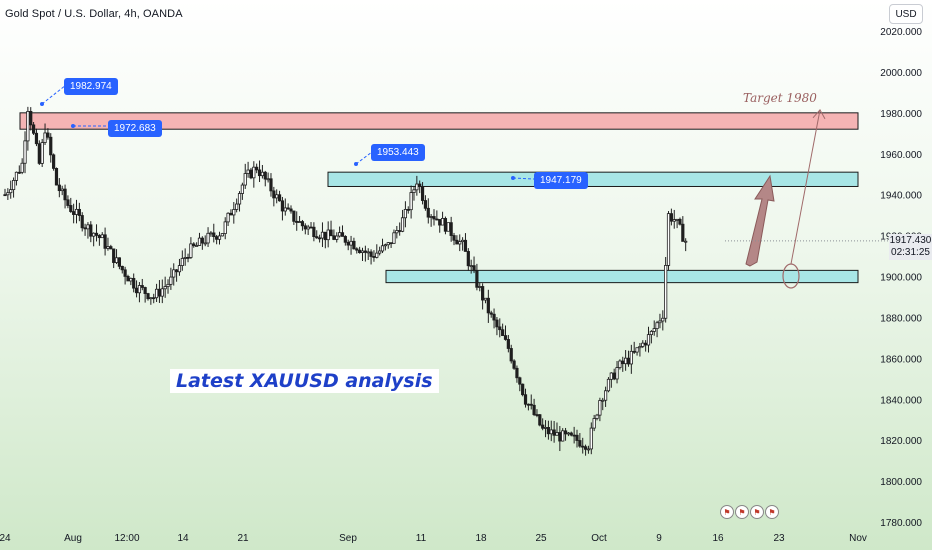 The image size is (932, 550). Describe the element at coordinates (805, 187) in the screenshot. I see `target-arrow` at that location.